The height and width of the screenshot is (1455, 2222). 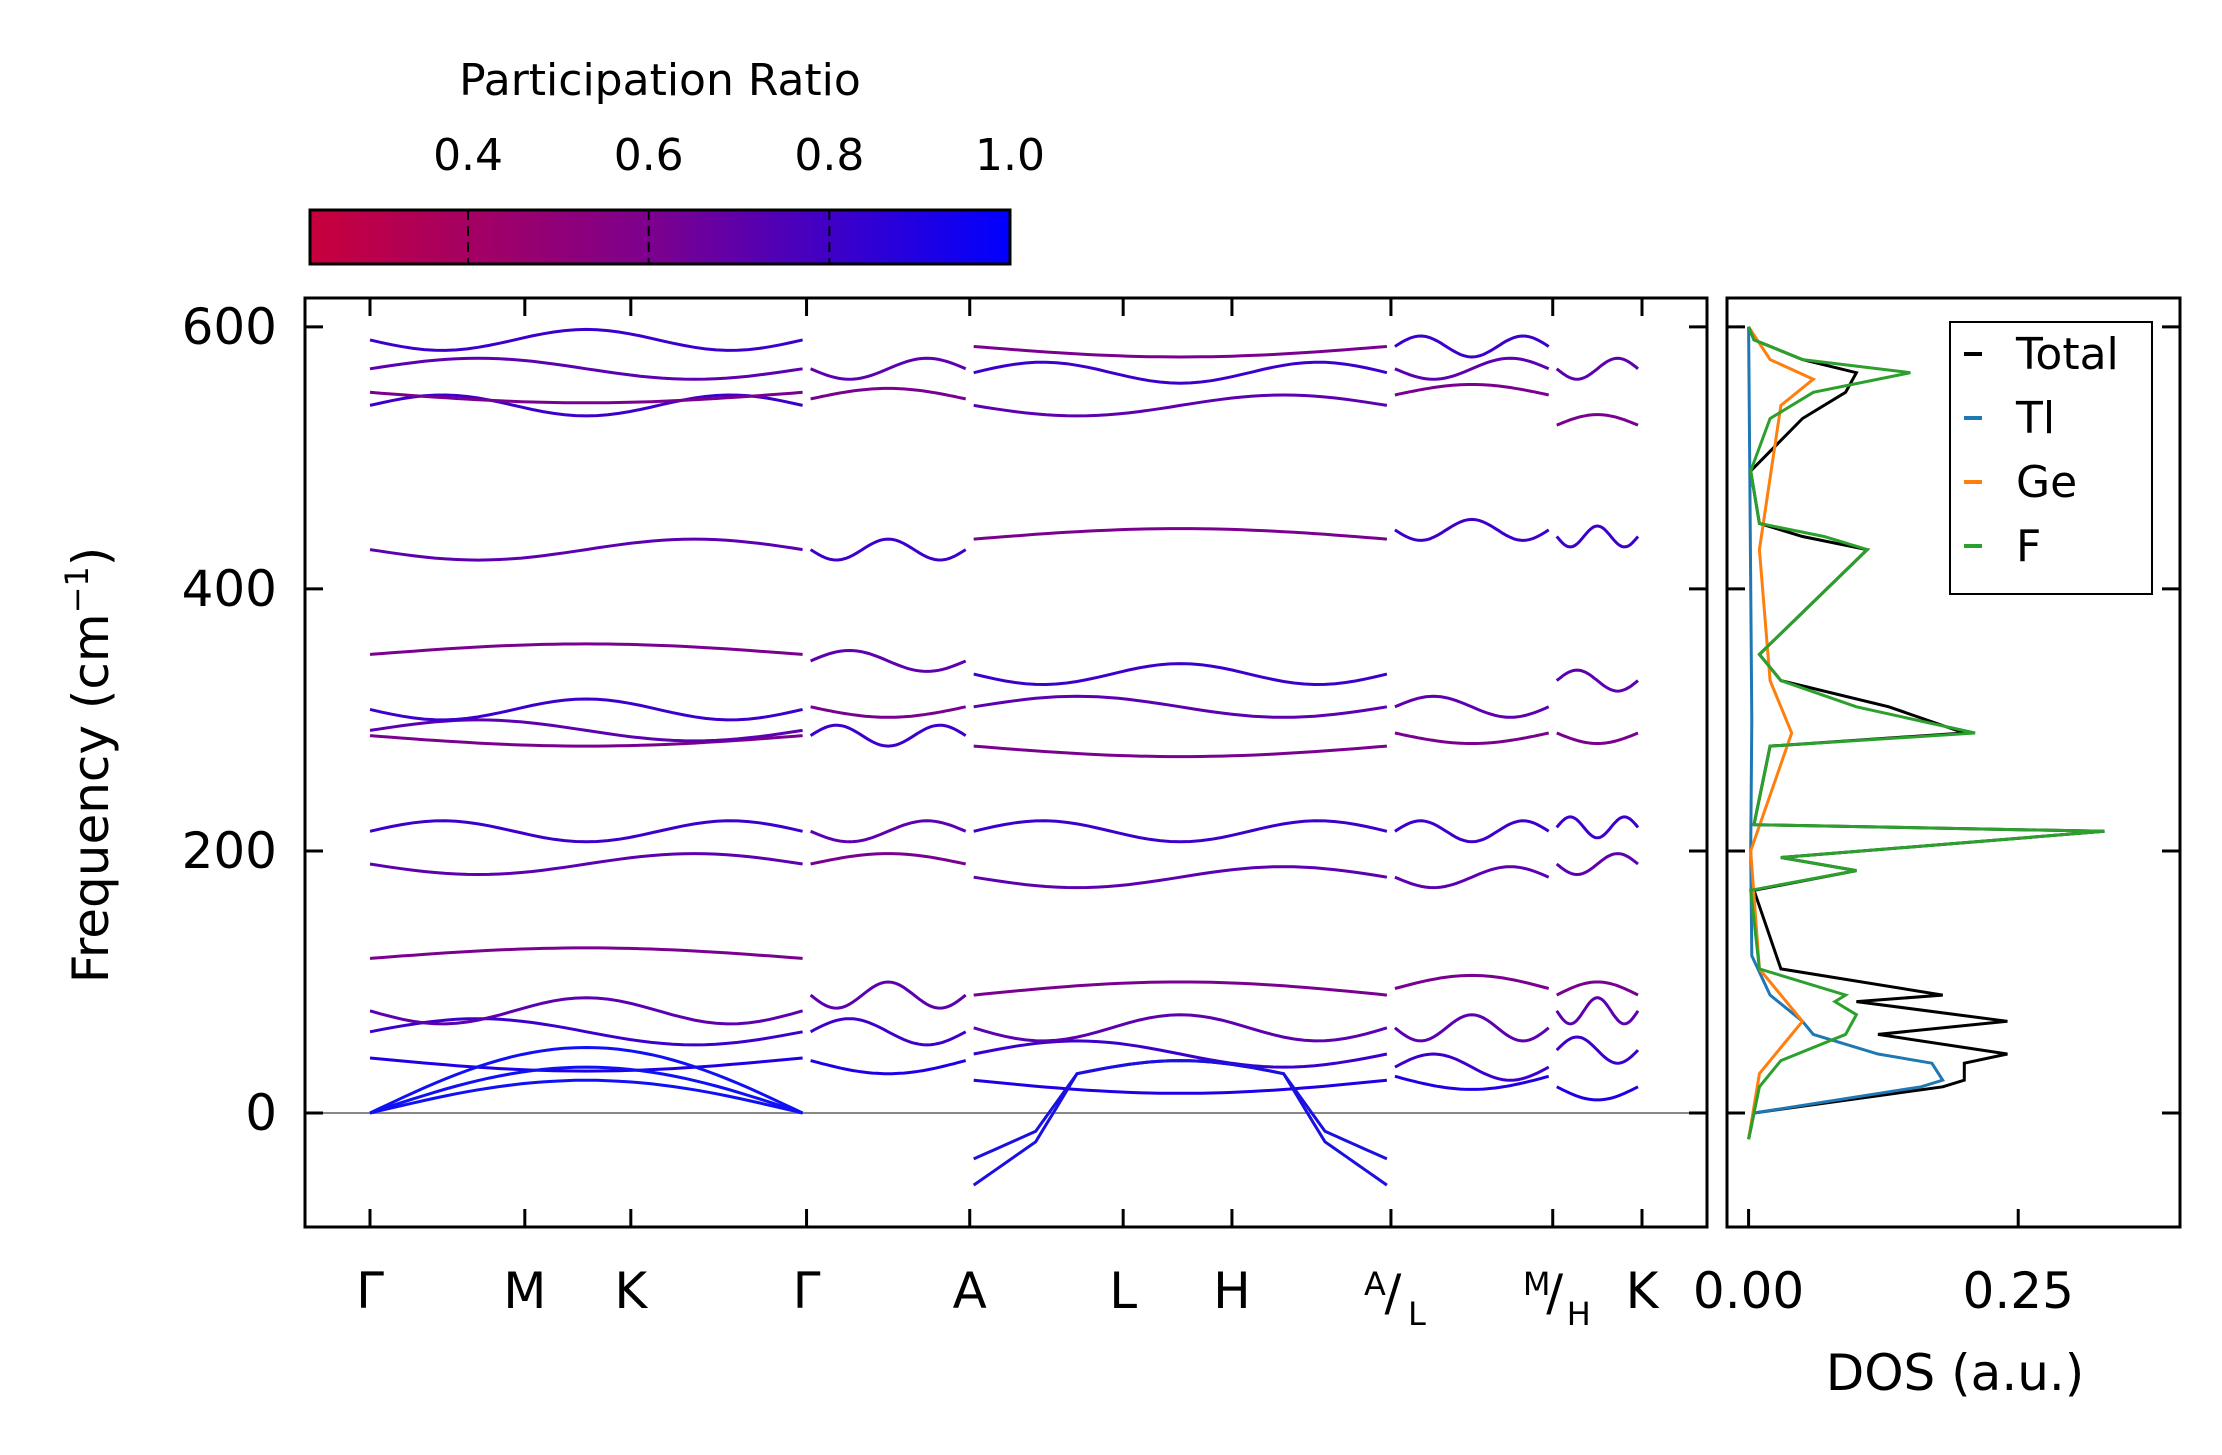 What do you see at coordinates (2018, 1291) in the screenshot?
I see `dos-xtick-label: 0.25` at bounding box center [2018, 1291].